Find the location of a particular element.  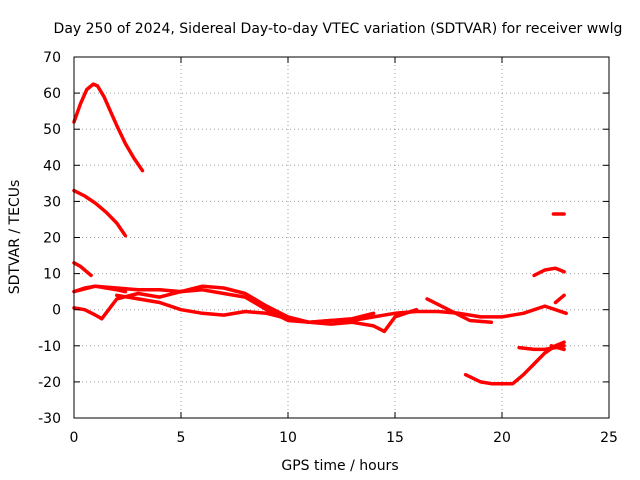

y-tick-label: -20 is located at coordinates (49, 383).